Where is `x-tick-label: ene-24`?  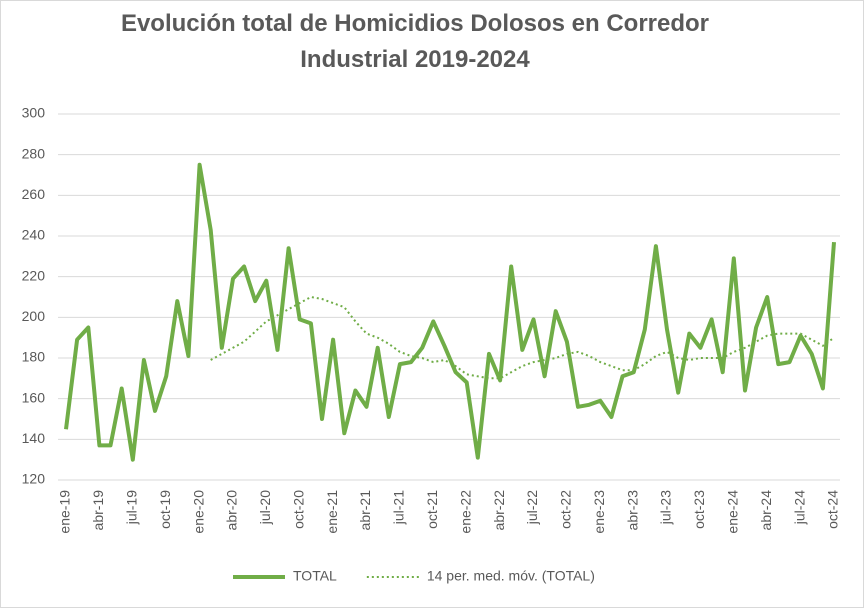 x-tick-label: ene-24 is located at coordinates (733, 512).